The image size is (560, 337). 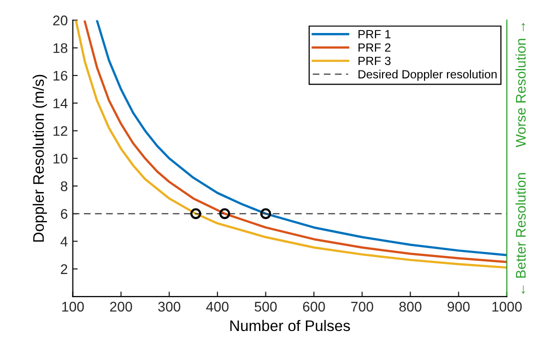 What do you see at coordinates (73, 307) in the screenshot?
I see `x-tick-label: 100` at bounding box center [73, 307].